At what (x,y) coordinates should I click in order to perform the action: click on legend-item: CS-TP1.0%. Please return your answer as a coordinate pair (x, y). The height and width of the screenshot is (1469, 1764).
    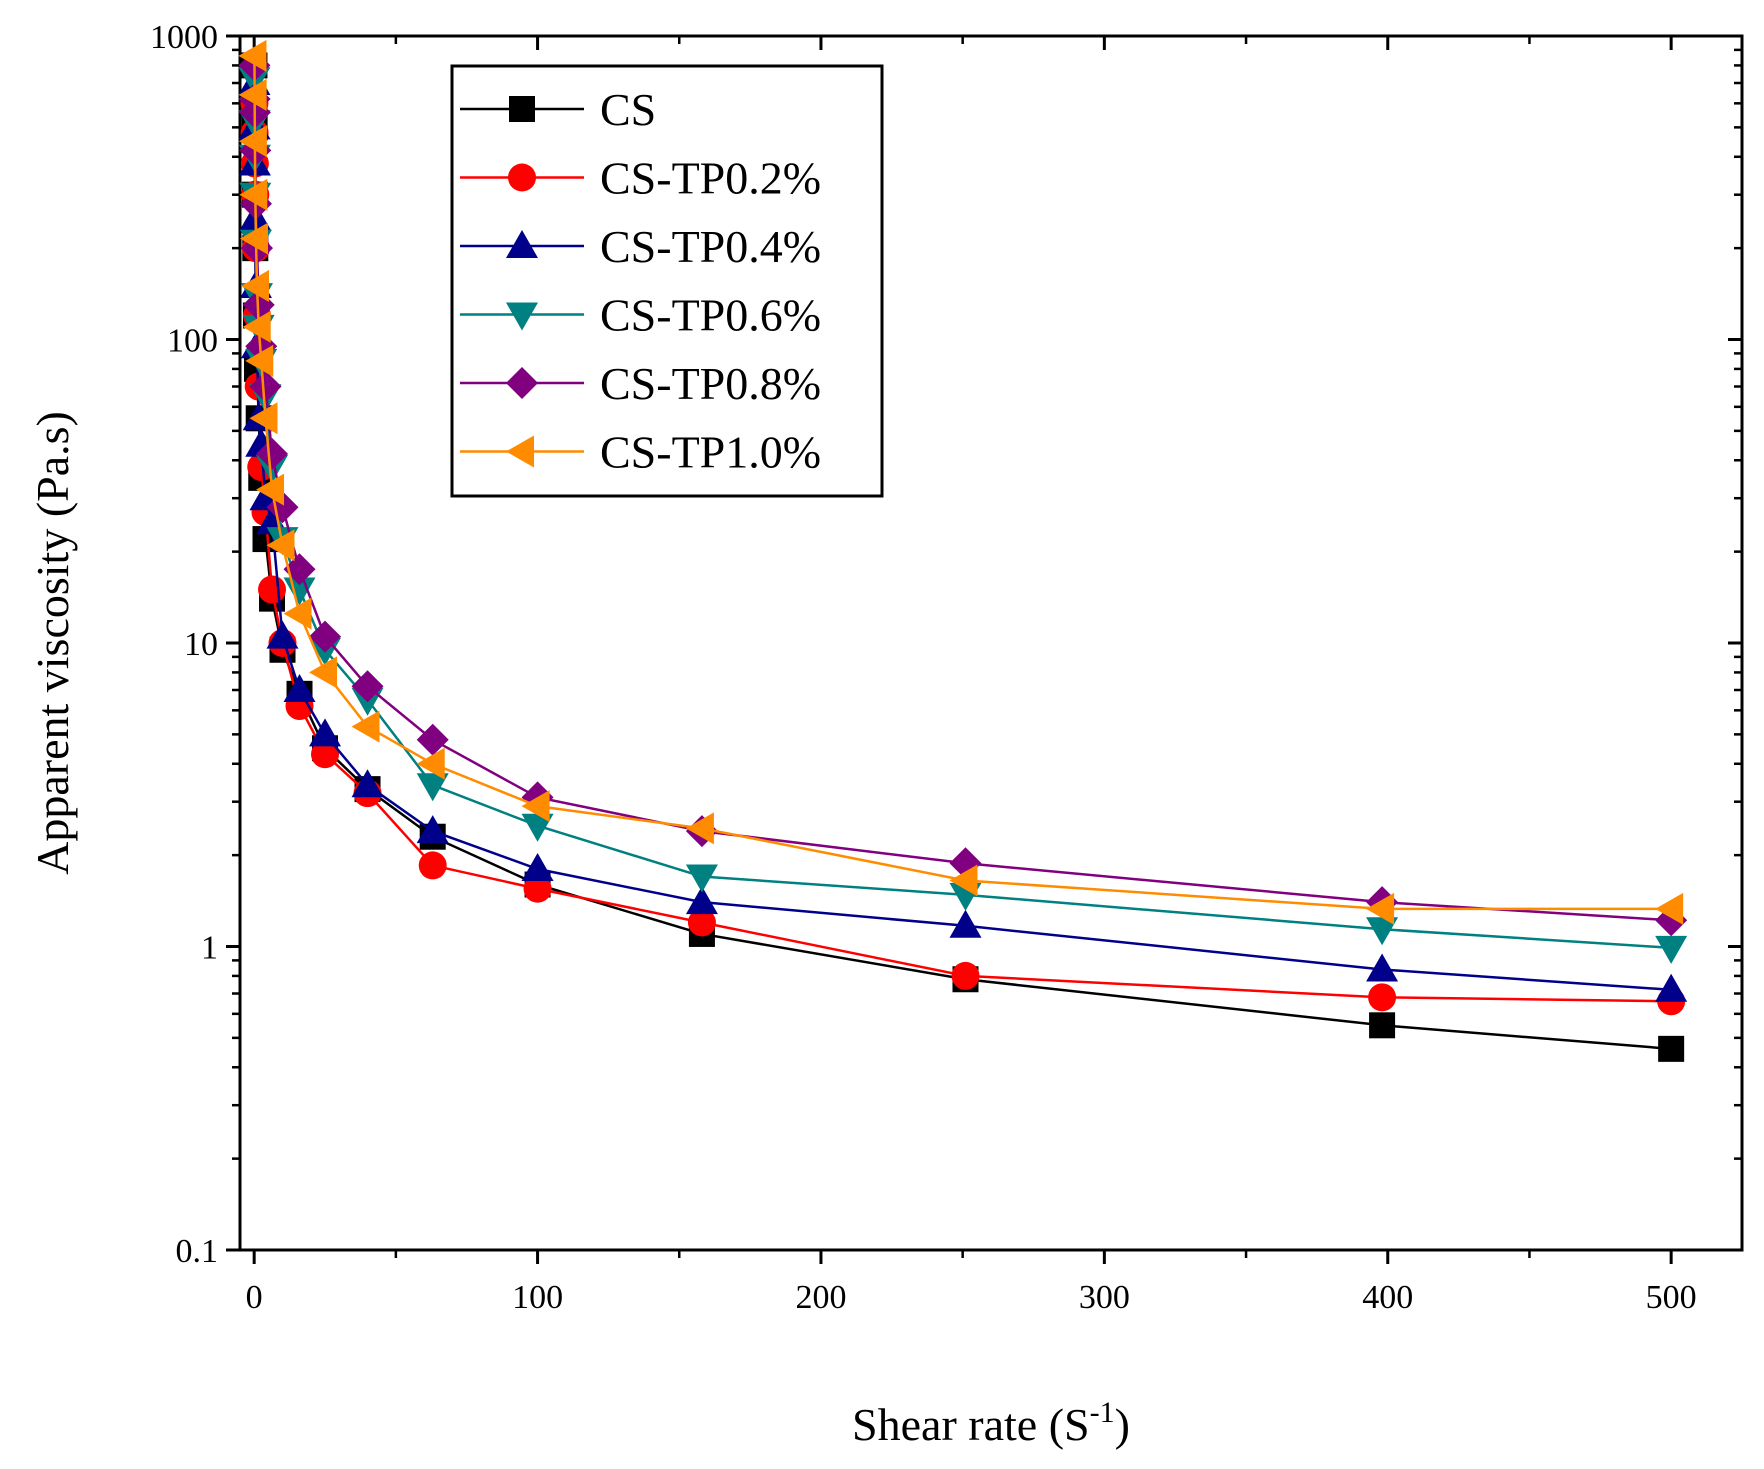
    Looking at the image, I should click on (640, 452).